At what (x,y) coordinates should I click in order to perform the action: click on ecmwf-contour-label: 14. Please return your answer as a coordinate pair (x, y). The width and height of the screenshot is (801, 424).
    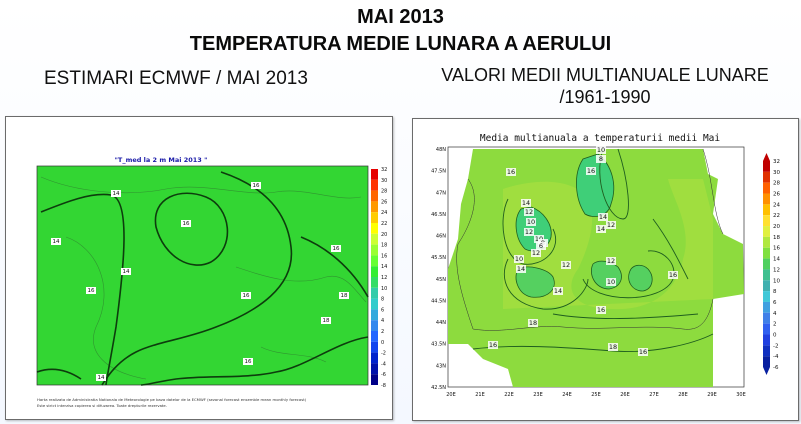
    Looking at the image, I should click on (101, 378).